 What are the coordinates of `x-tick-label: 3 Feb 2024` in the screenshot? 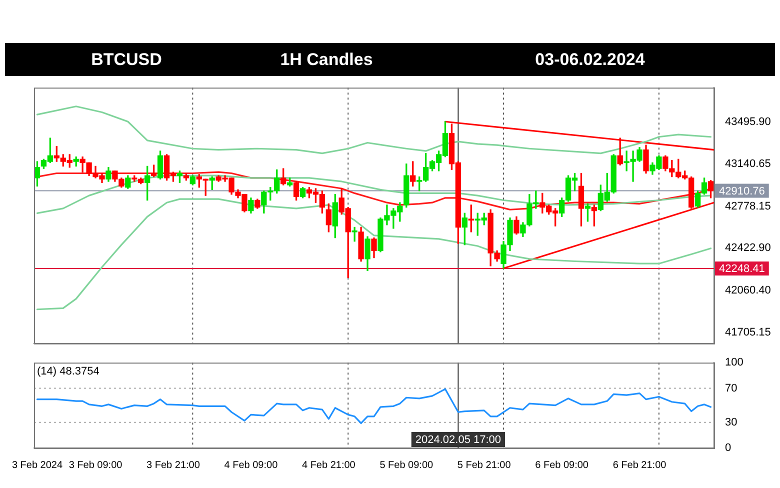 It's located at (37, 465).